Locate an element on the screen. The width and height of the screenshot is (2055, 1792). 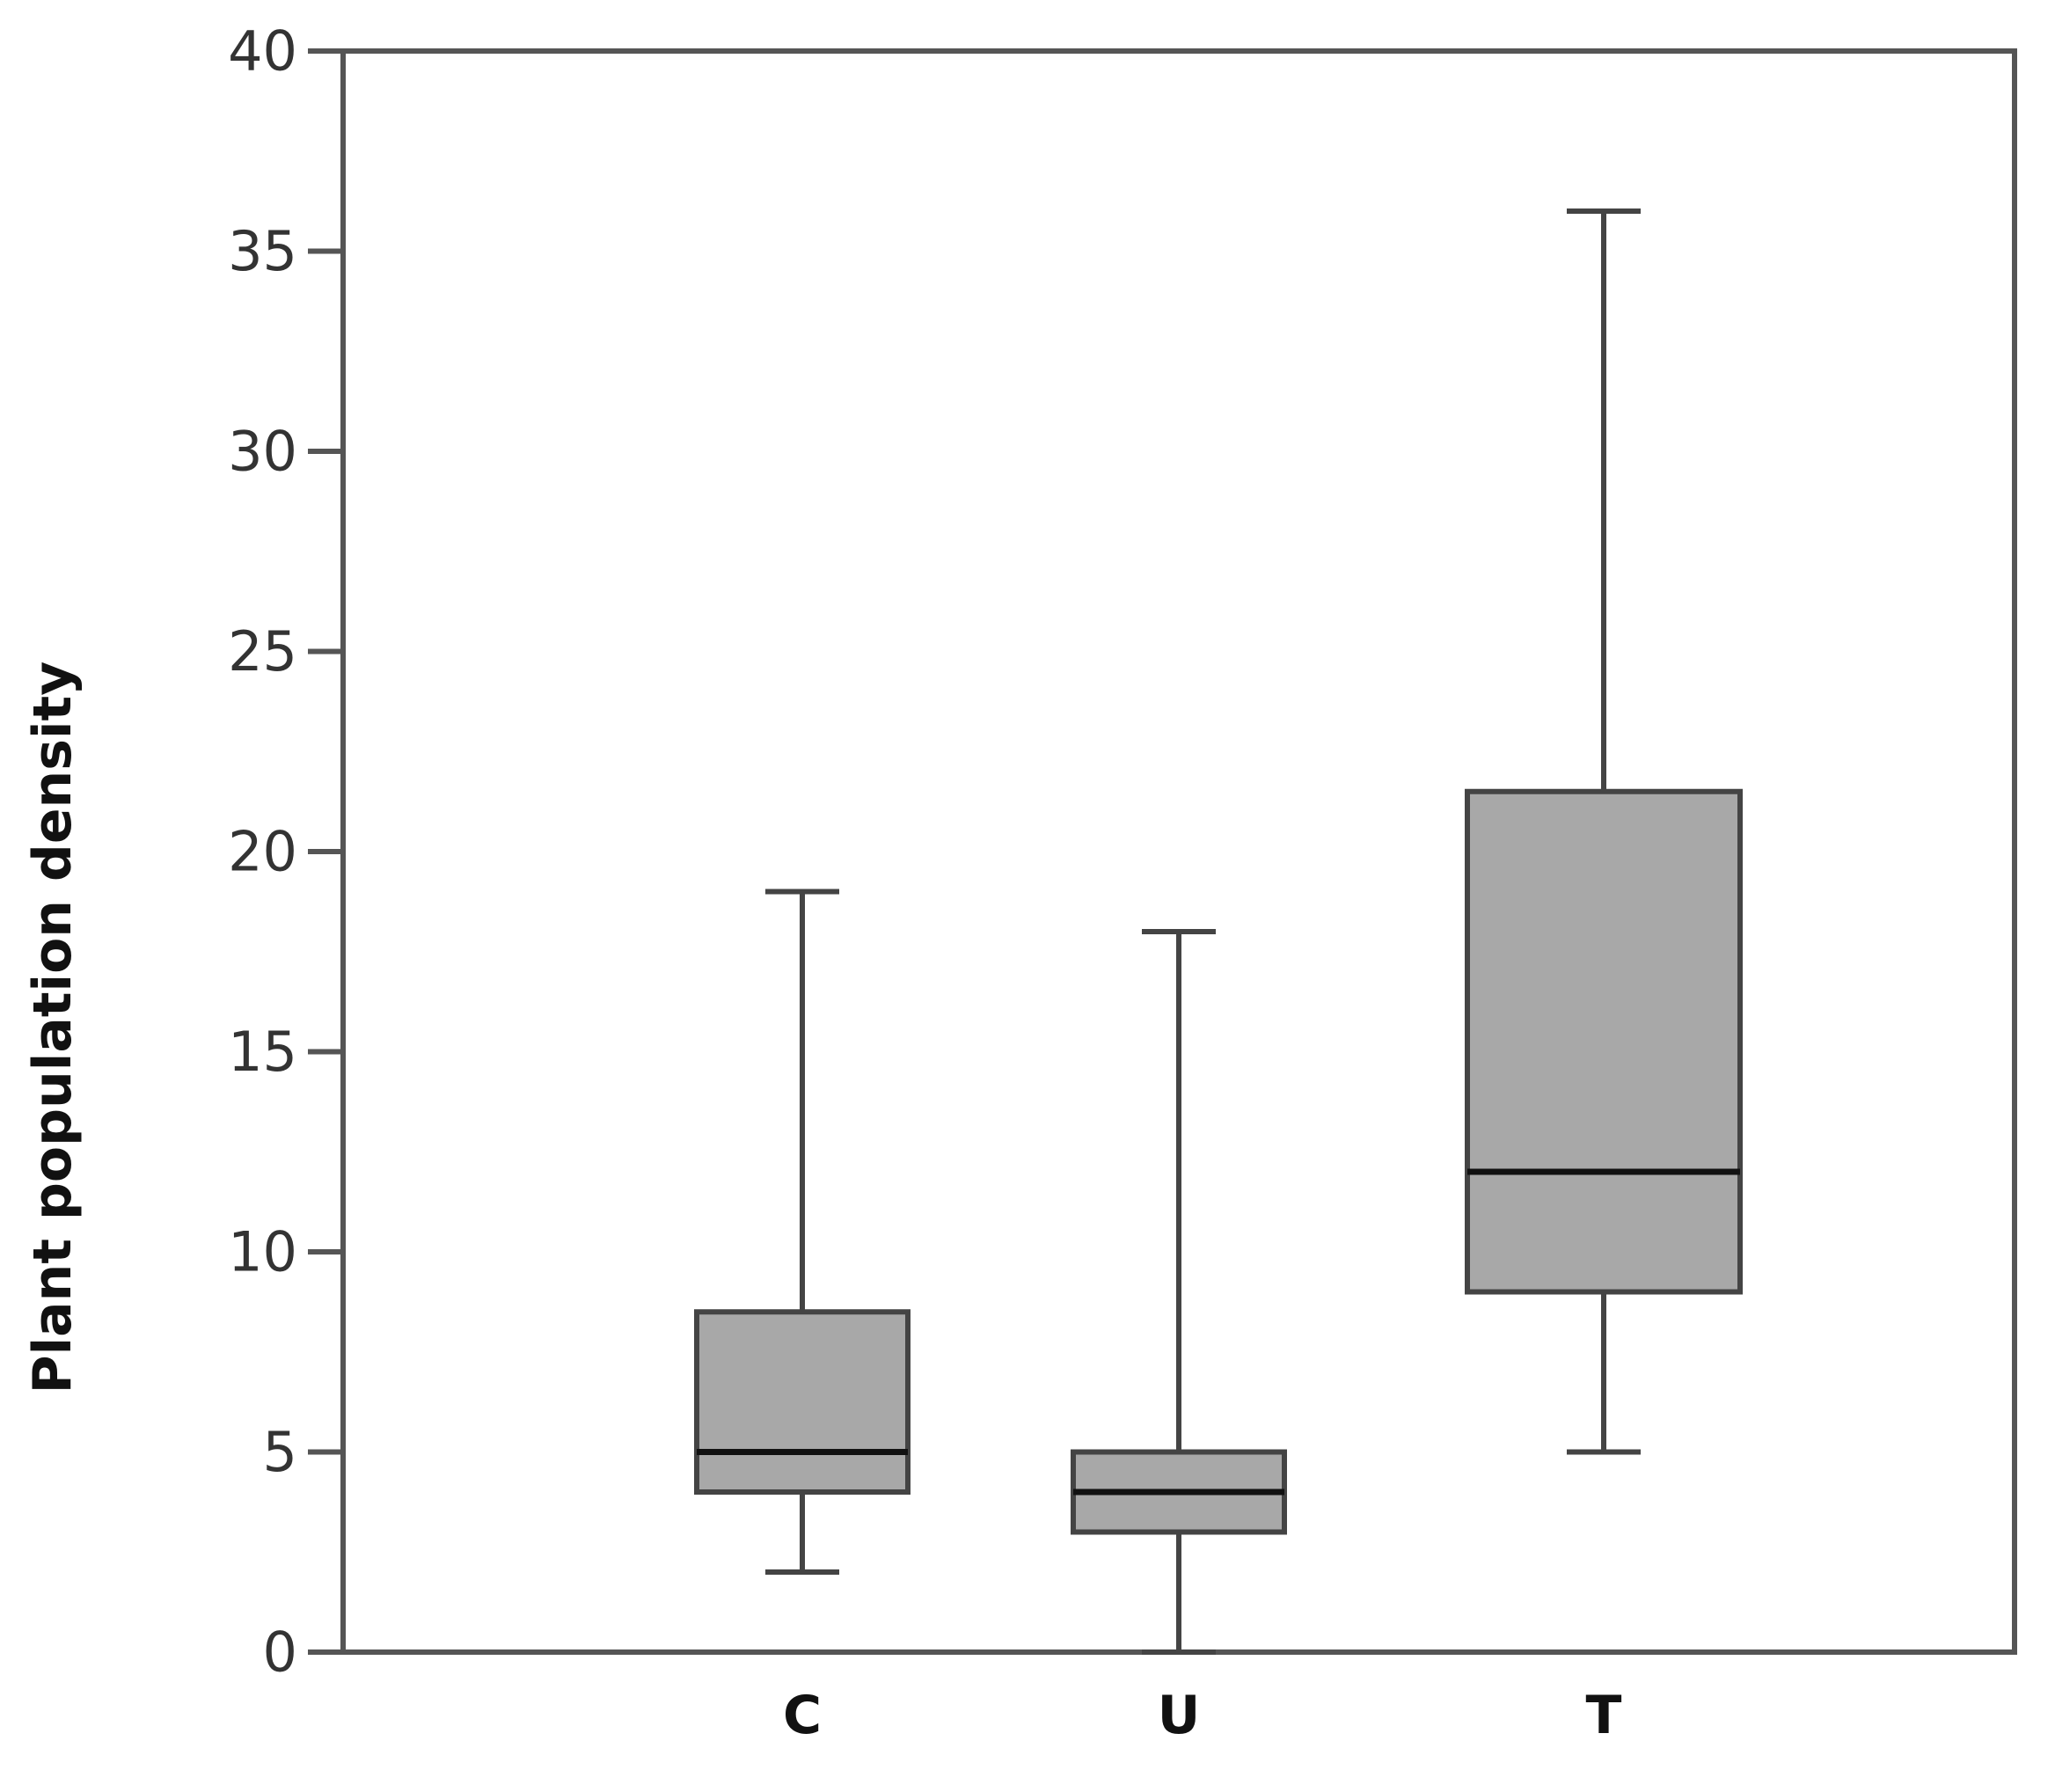
y-tick-label: 30 is located at coordinates (262, 452).